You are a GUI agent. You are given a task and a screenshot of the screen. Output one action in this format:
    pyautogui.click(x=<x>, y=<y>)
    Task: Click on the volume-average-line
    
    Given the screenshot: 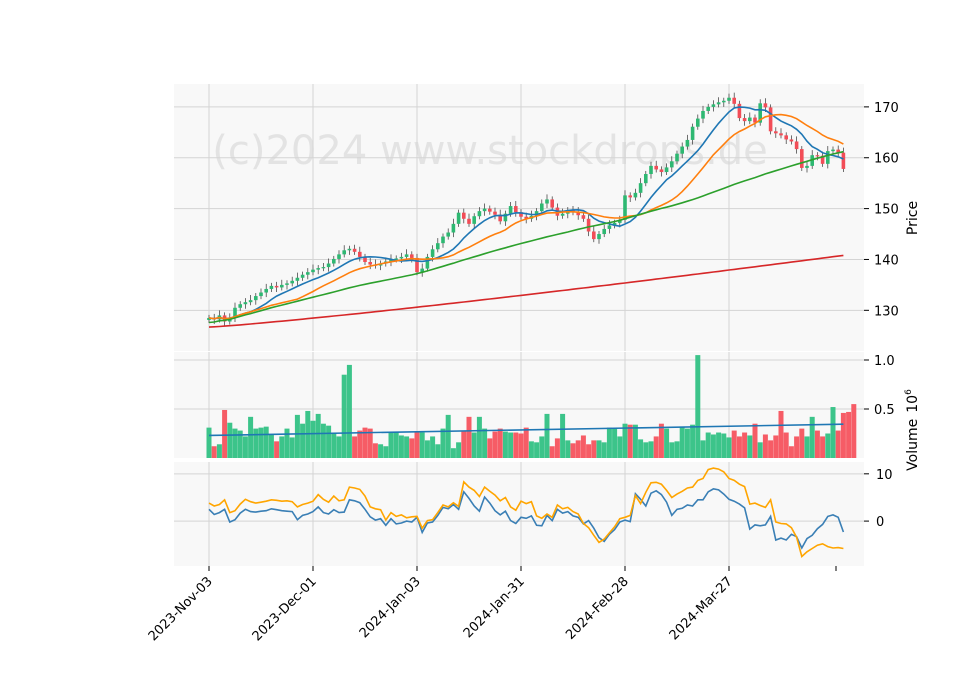 What is the action you would take?
    pyautogui.click(x=526, y=430)
    